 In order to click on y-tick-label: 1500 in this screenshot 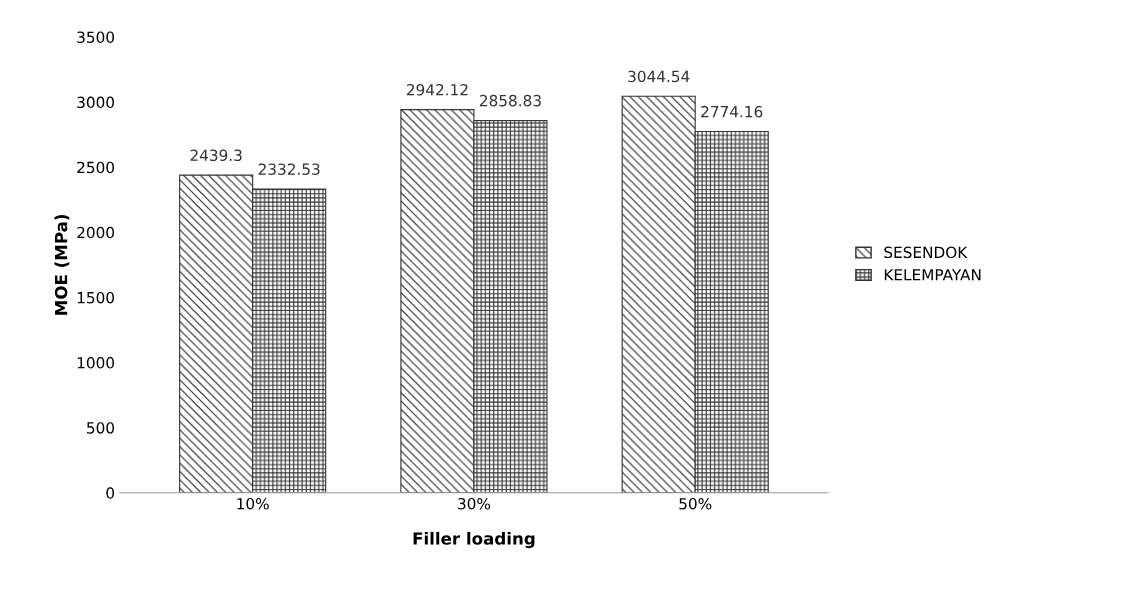, I will do `click(96, 297)`.